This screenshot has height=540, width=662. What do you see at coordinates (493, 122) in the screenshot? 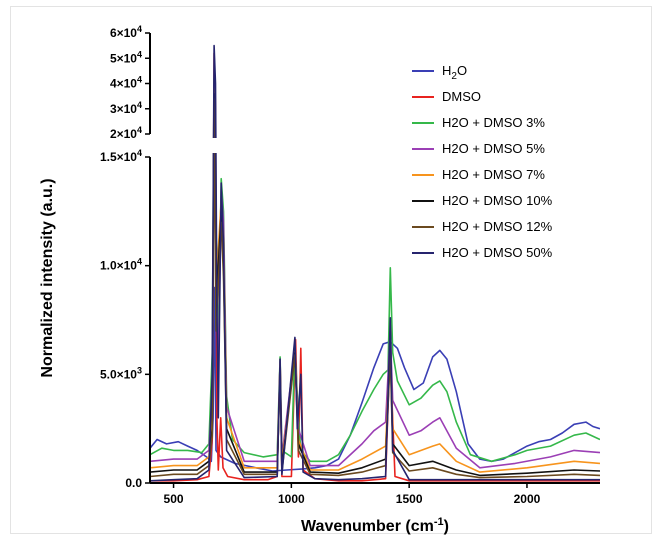
I see `legend-label-3: H2O + DMSO 3%` at bounding box center [493, 122].